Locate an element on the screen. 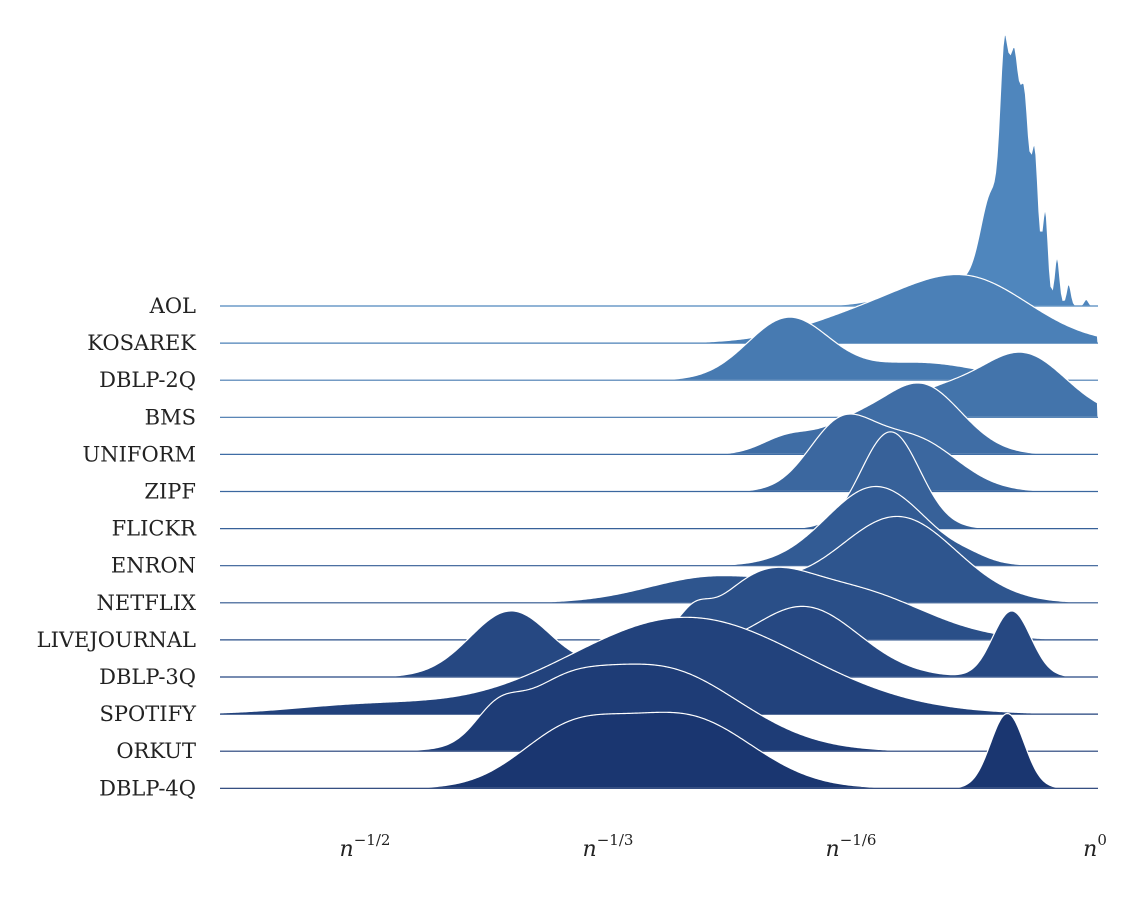  x-tick-label: n−1/2 is located at coordinates (365, 846).